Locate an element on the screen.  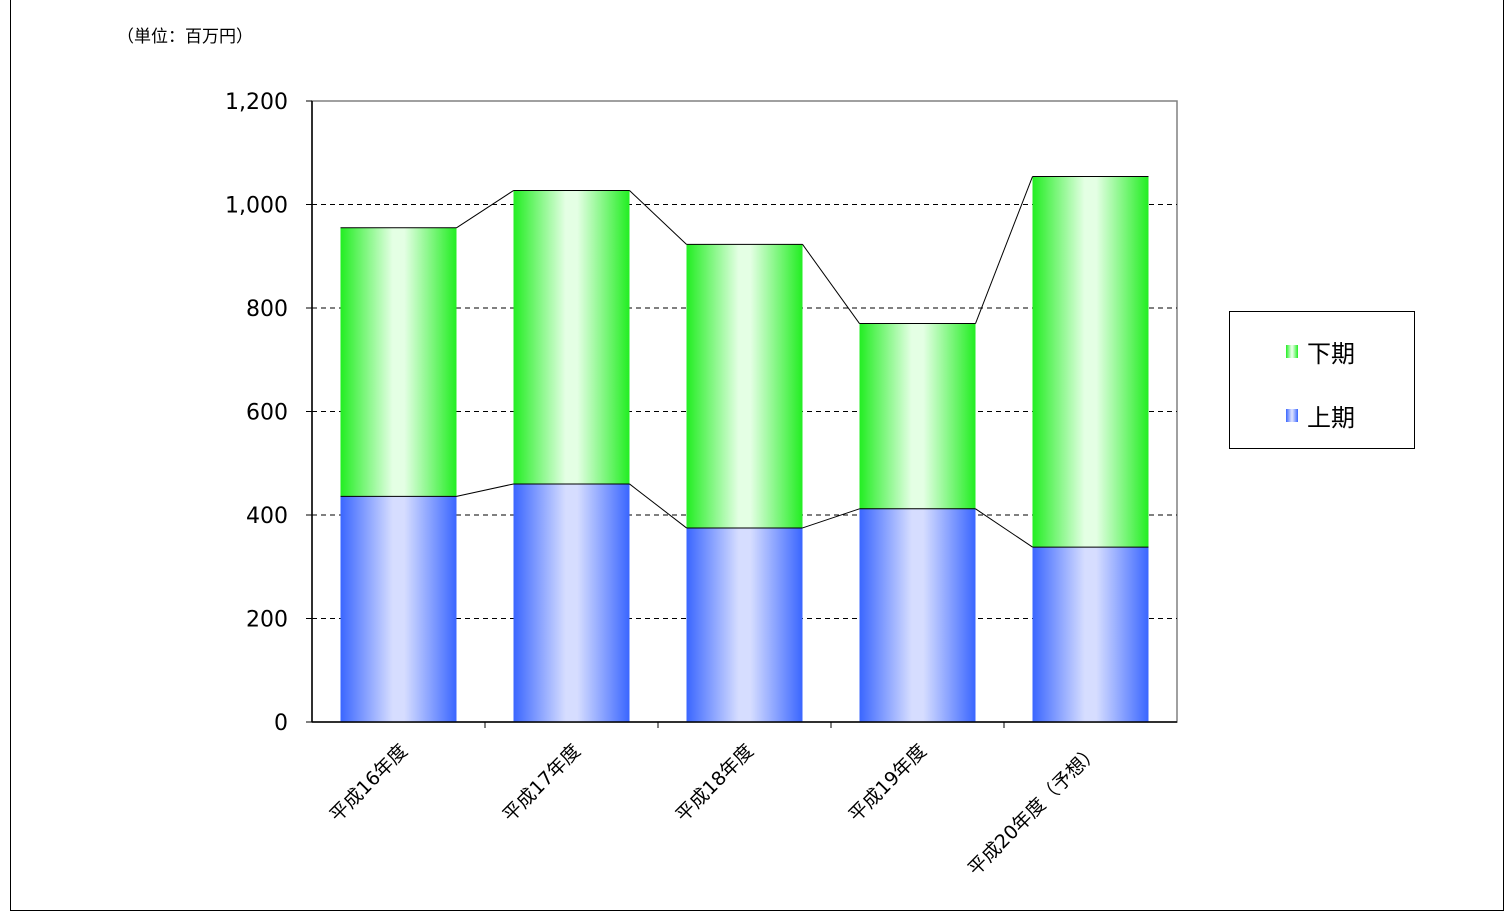
y-tick-label: 0 is located at coordinates (281, 723).